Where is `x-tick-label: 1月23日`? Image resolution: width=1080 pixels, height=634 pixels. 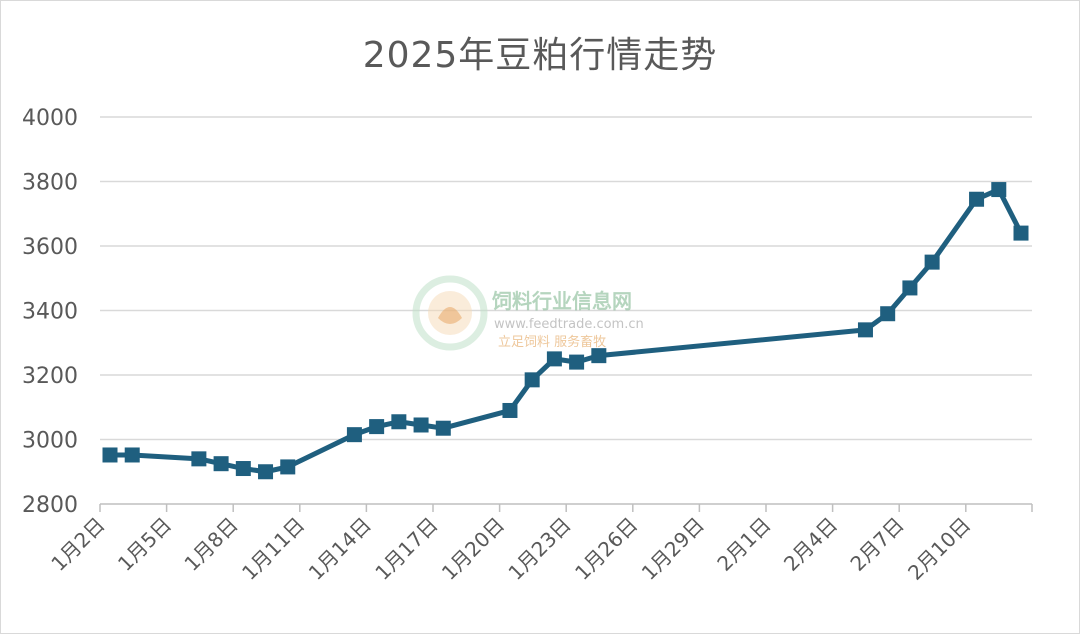 x-tick-label: 1月23日 is located at coordinates (539, 549).